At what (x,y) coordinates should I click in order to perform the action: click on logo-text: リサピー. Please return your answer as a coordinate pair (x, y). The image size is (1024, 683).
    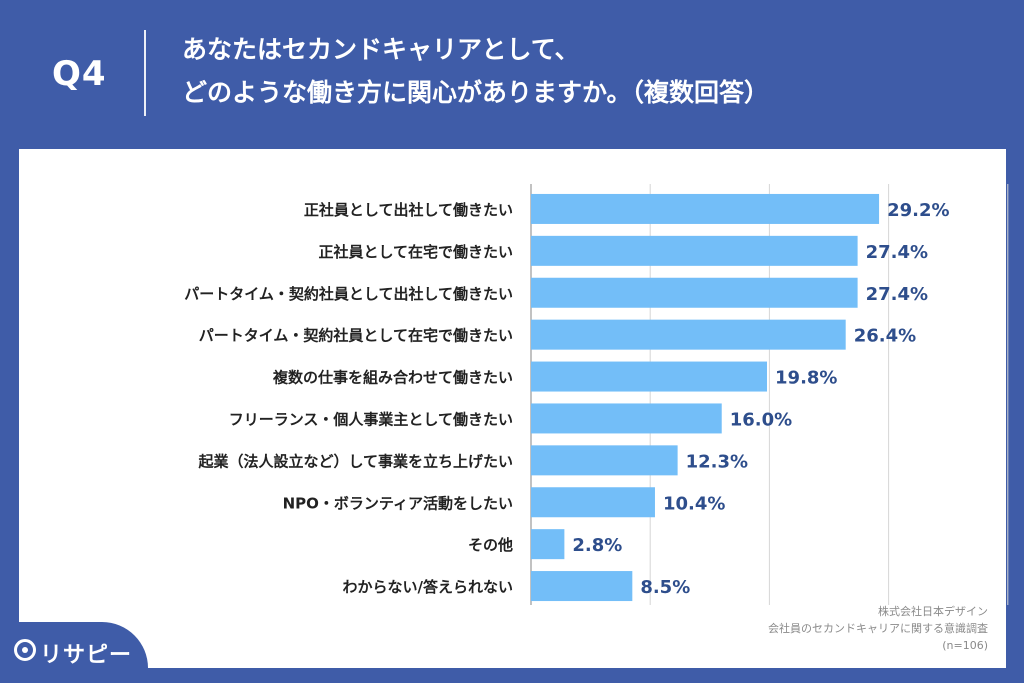
    Looking at the image, I should click on (86, 655).